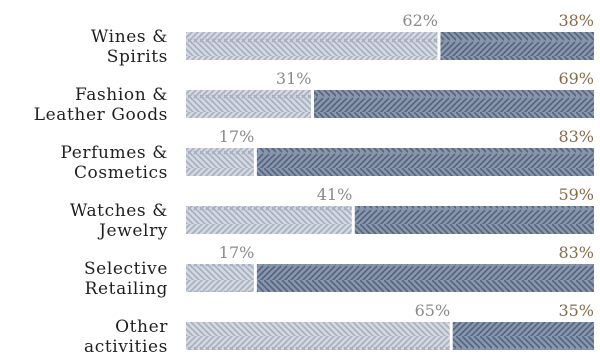  I want to click on value-label-series-2: 35%, so click(576, 310).